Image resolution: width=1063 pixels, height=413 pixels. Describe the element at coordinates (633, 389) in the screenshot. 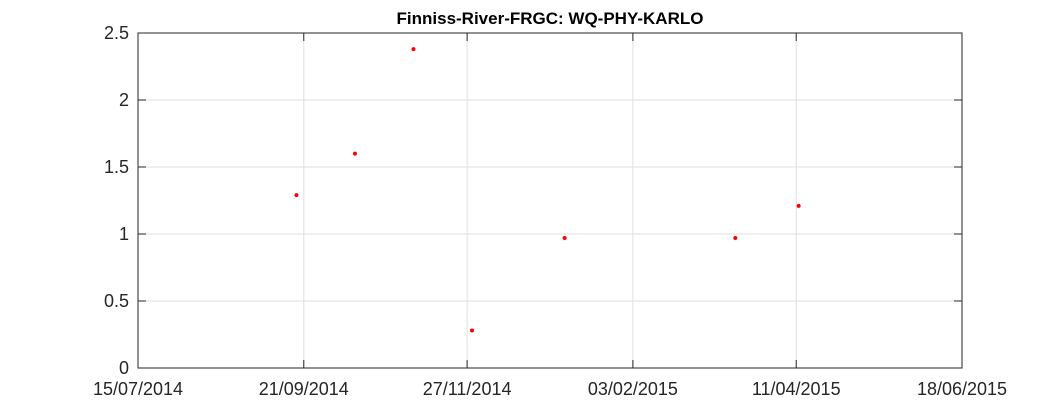

I see `x-tick-label: 03/02/2015` at that location.